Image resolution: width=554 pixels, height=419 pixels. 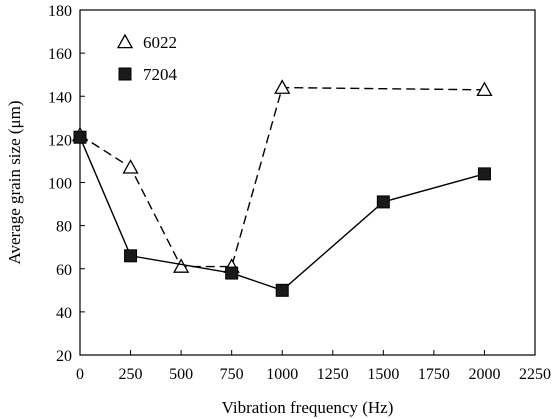 What do you see at coordinates (484, 374) in the screenshot?
I see `x-tick-label: 2000` at bounding box center [484, 374].